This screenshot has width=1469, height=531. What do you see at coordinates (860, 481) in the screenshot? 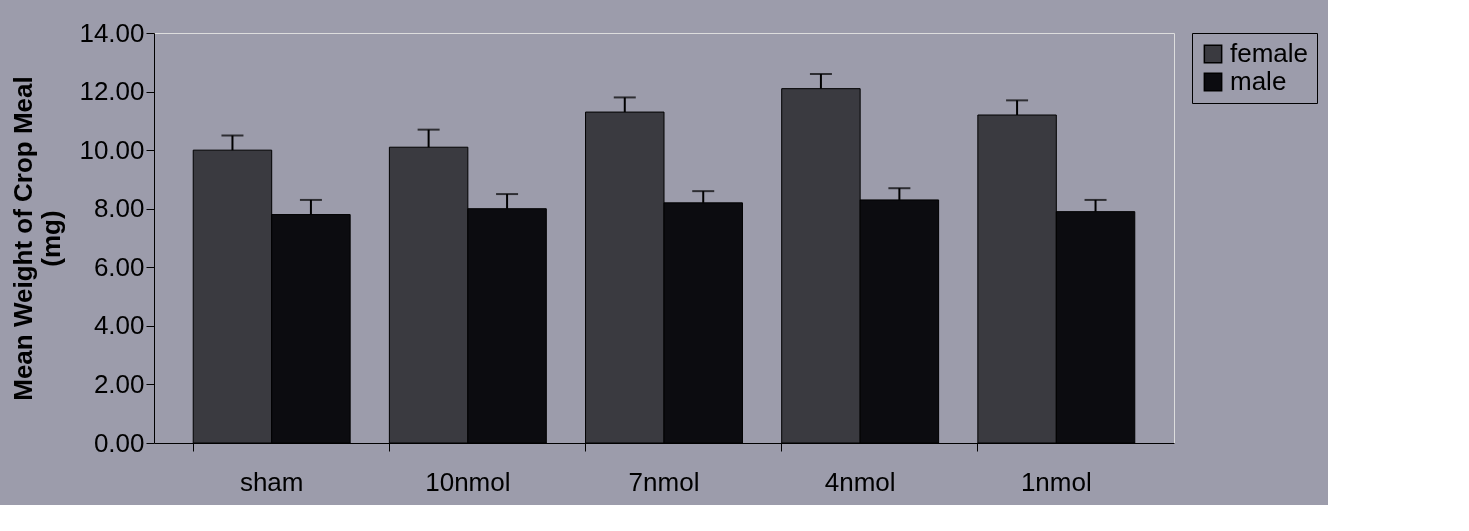
I see `x-tick-label: 4nmol` at bounding box center [860, 481].